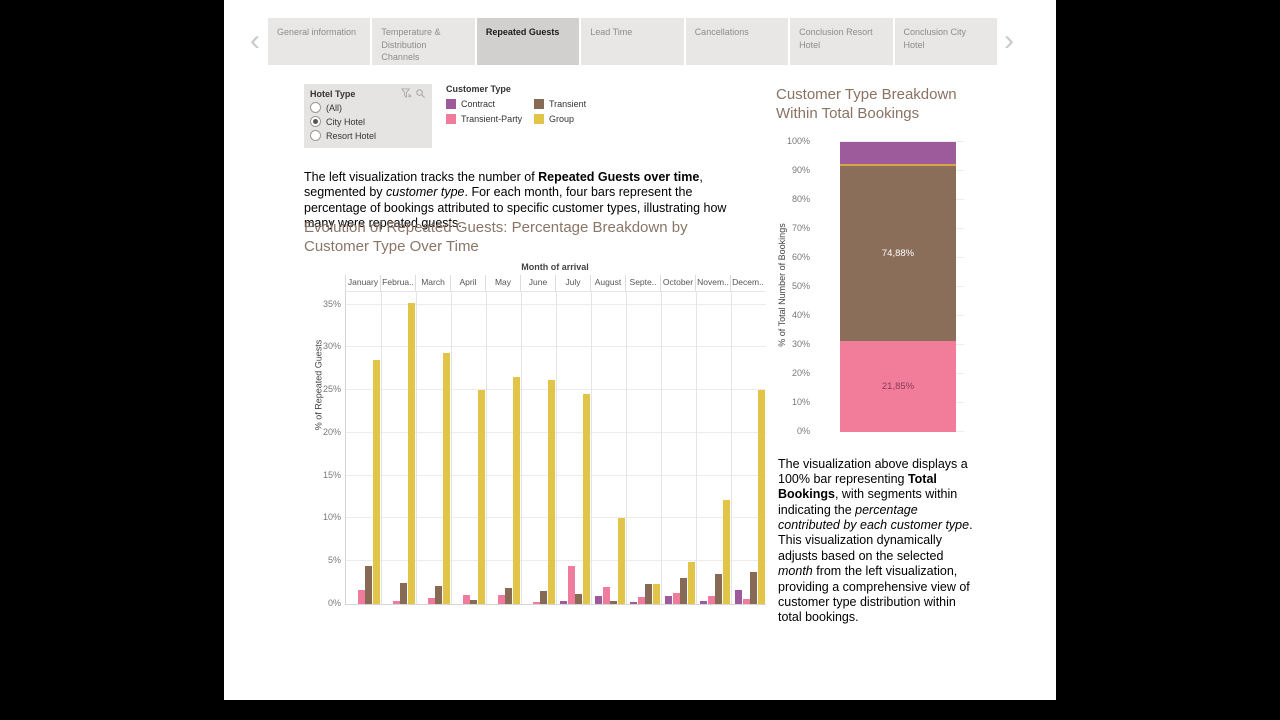 This screenshot has width=1280, height=720. I want to click on tab-conclusion-resort-hotel: Conclusion Resort Hotel, so click(841, 41).